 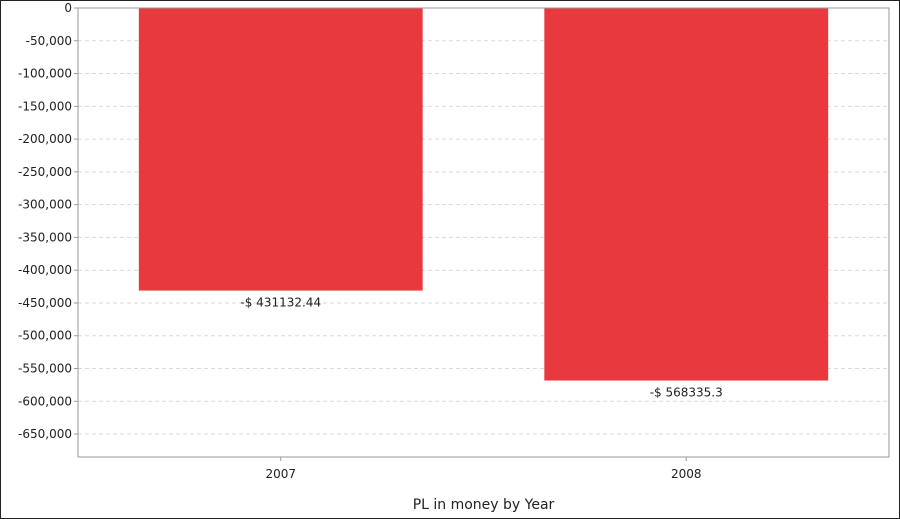 What do you see at coordinates (45, 106) in the screenshot?
I see `y-tick-label: -150,000` at bounding box center [45, 106].